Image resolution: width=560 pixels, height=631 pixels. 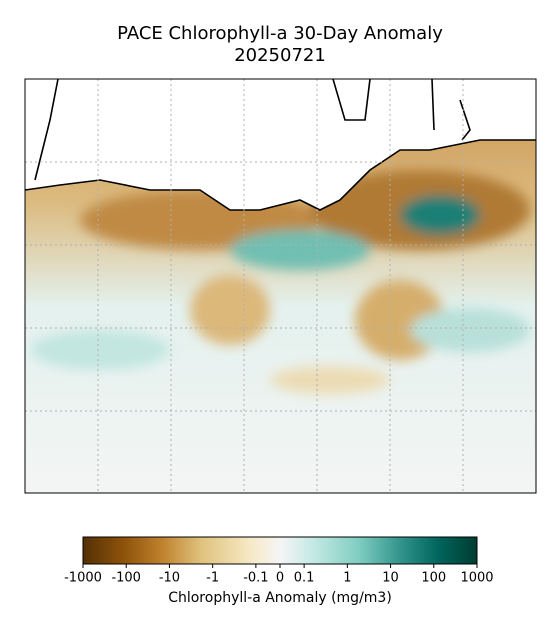 What do you see at coordinates (212, 578) in the screenshot?
I see `colorbar-tick-label: -1` at bounding box center [212, 578].